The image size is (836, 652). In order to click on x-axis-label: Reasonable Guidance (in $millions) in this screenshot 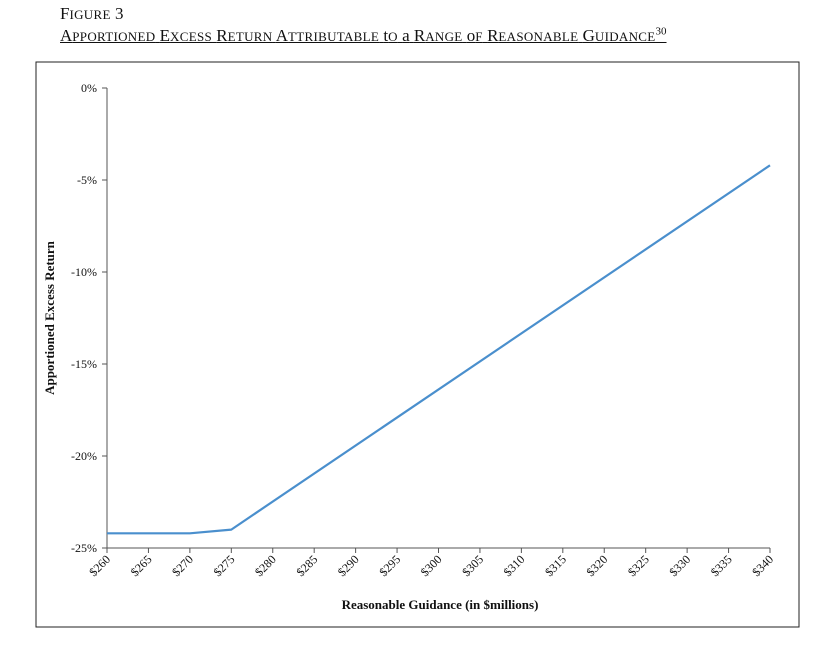, I will do `click(440, 604)`.